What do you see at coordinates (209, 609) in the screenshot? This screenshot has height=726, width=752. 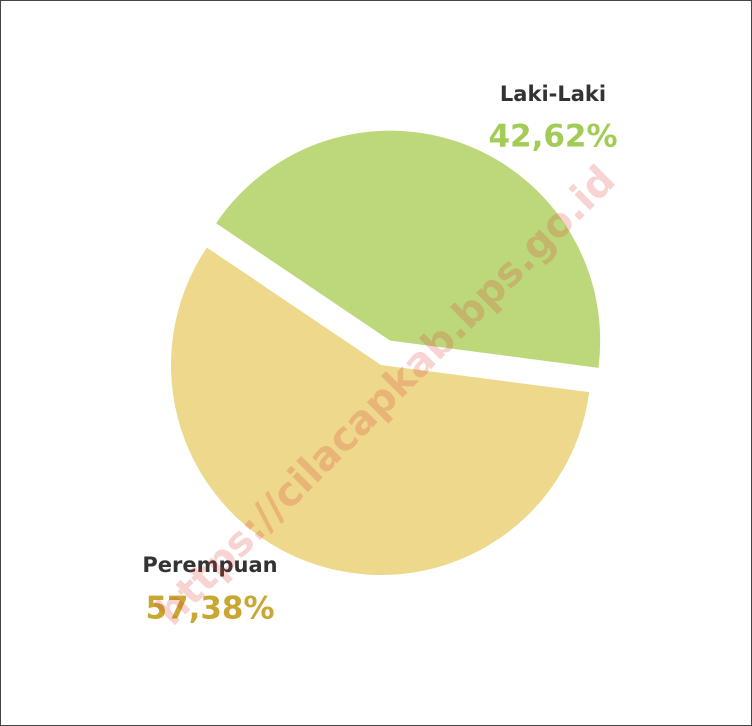 I see `value-label: 57,38%` at bounding box center [209, 609].